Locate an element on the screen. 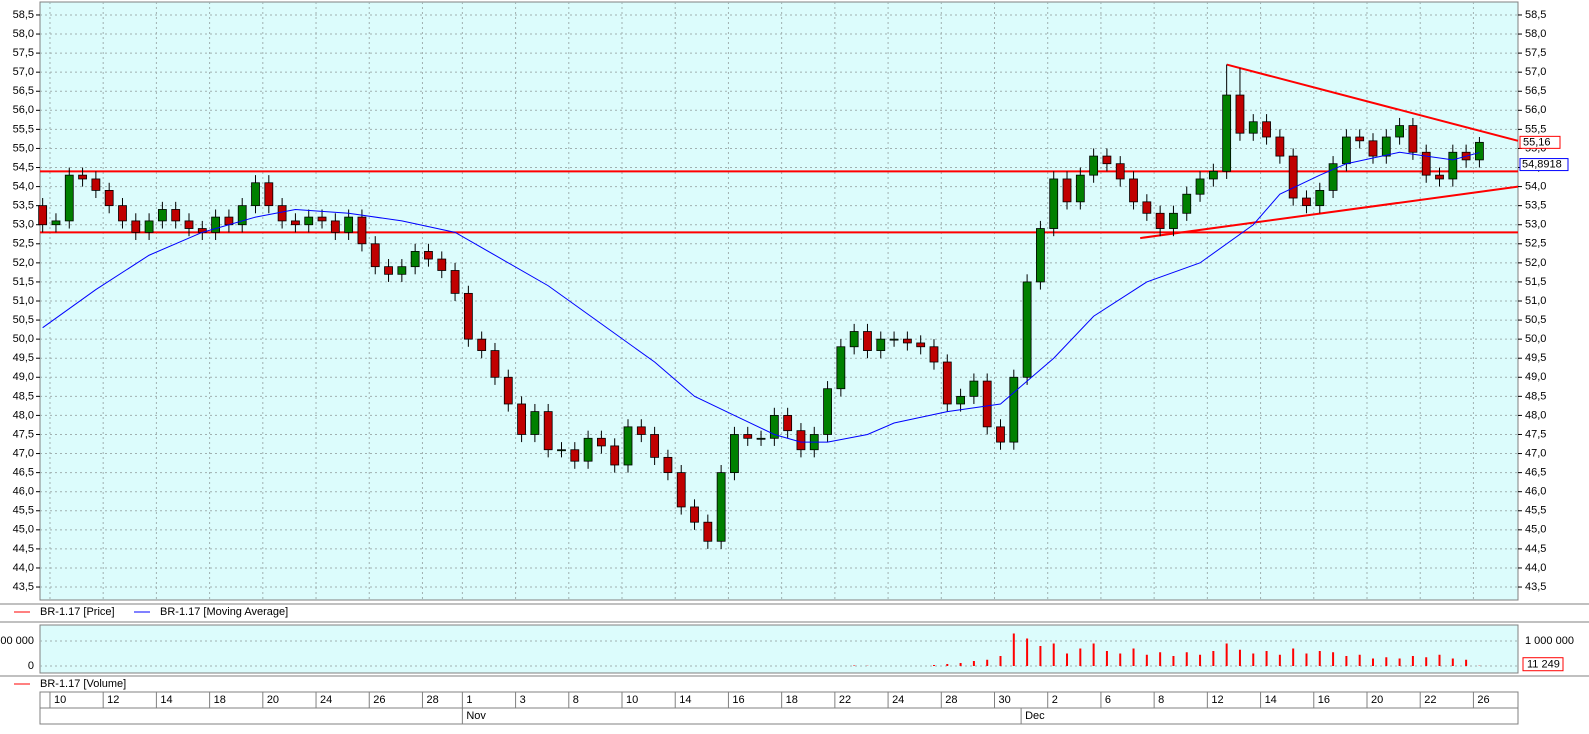 This screenshot has height=734, width=1589. y-tick-label: 45,0 is located at coordinates (23, 530).